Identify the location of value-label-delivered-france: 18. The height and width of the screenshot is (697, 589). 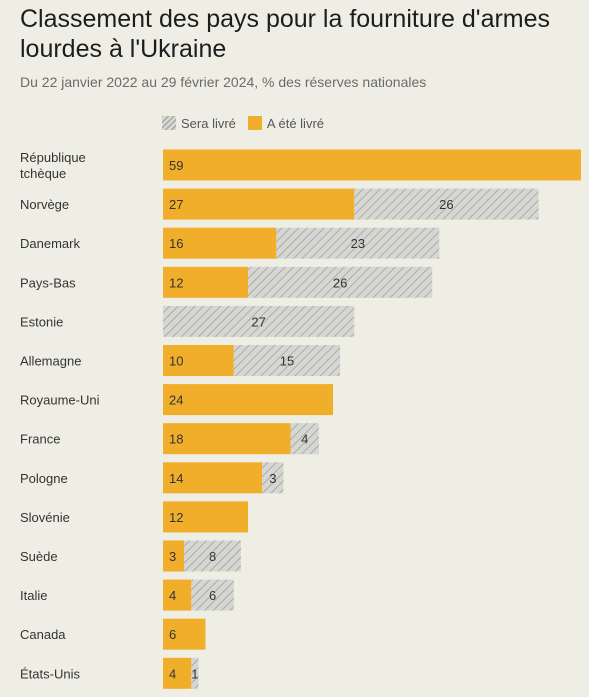
(176, 439).